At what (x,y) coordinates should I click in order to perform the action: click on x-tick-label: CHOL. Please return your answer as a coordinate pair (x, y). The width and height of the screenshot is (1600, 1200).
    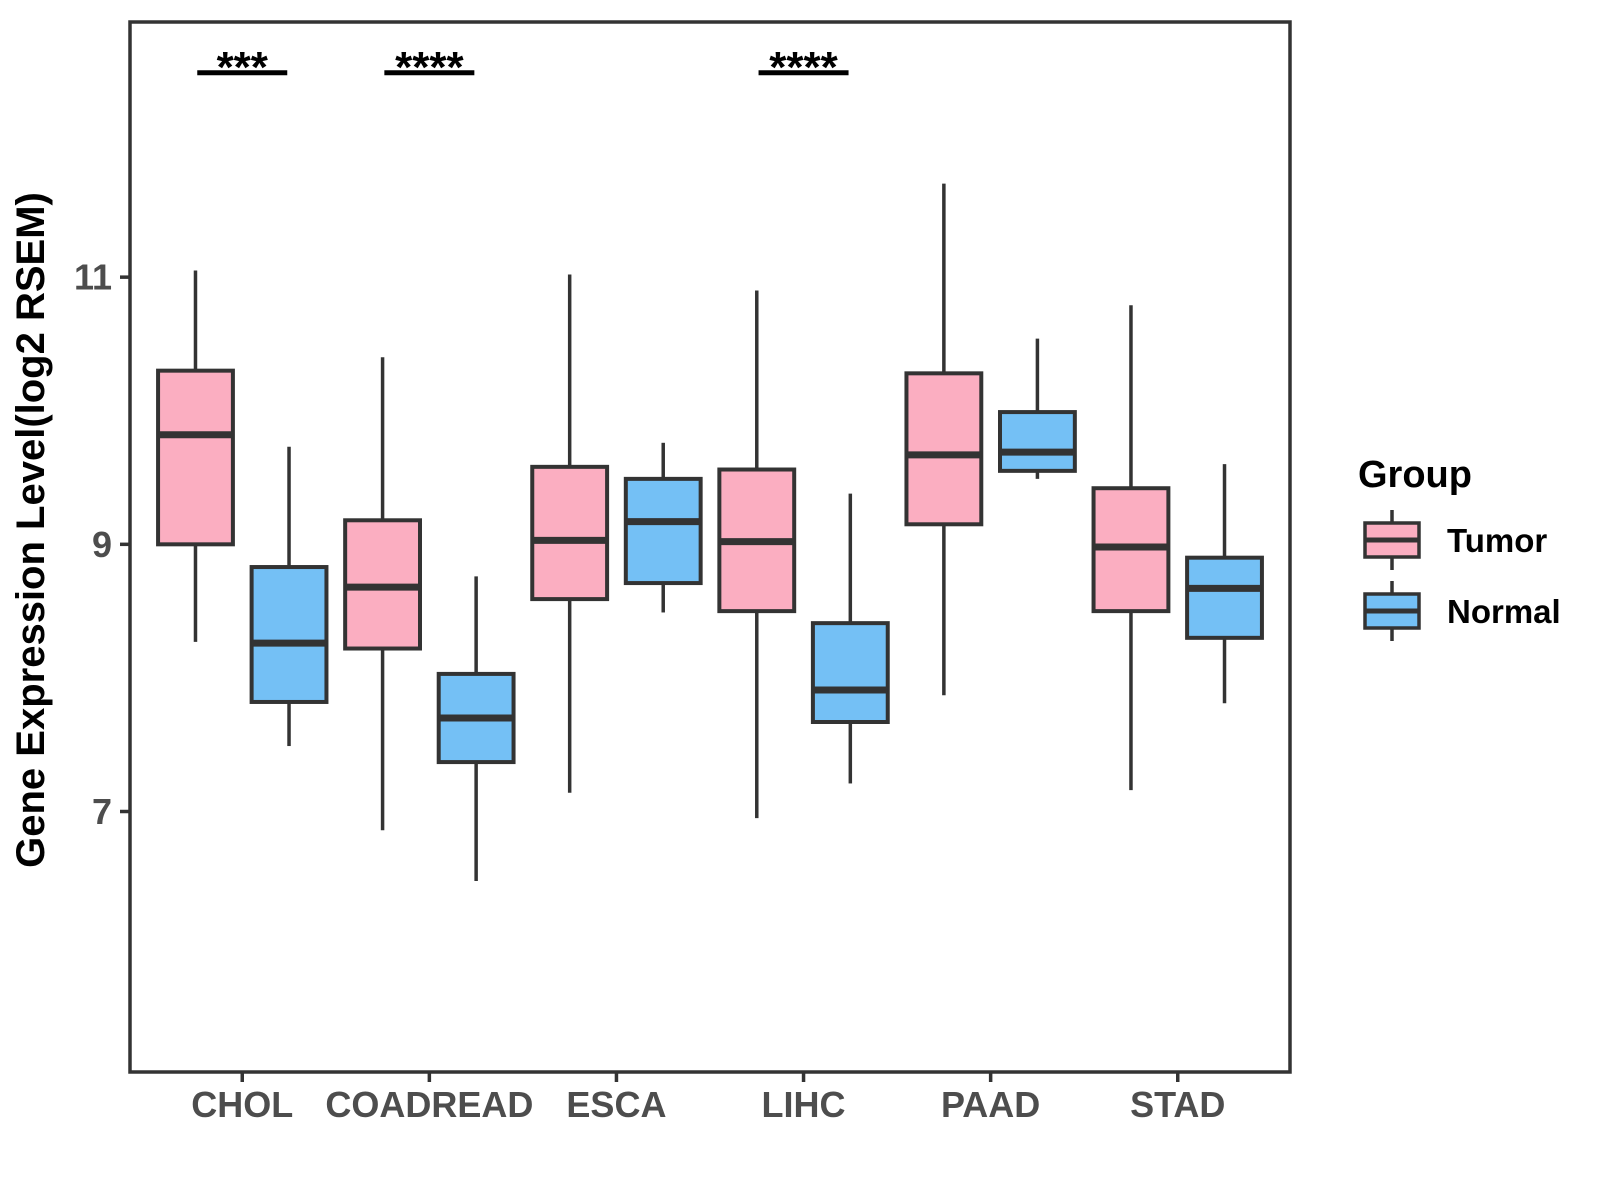
    Looking at the image, I should click on (242, 1104).